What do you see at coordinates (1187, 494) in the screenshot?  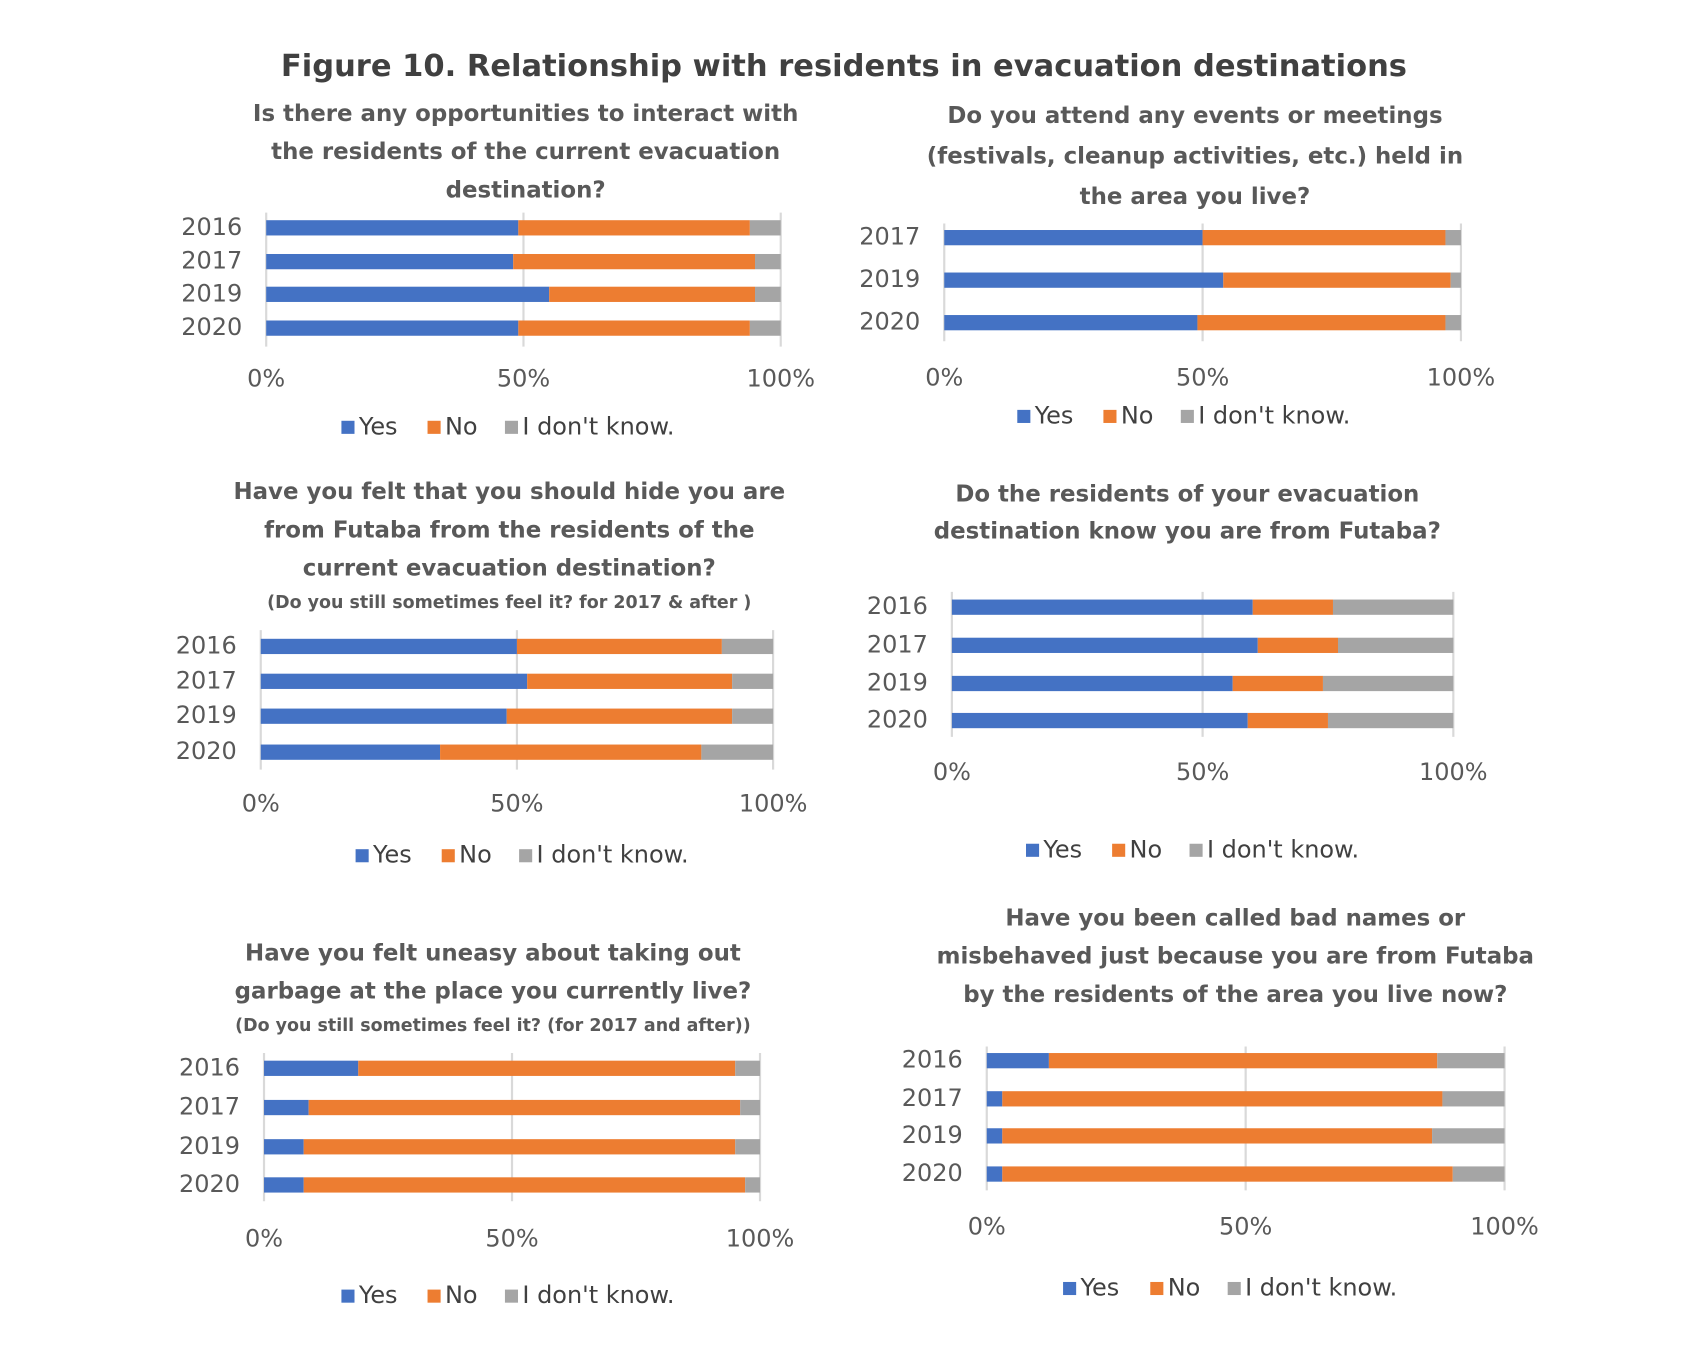 I see `chart-title: Do the residents of your evacuation` at bounding box center [1187, 494].